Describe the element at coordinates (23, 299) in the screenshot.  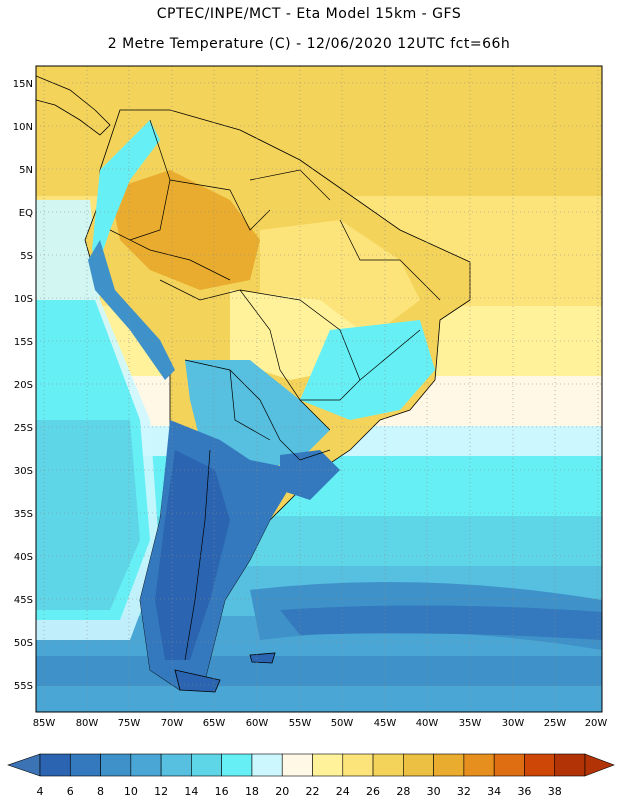
I see `lat-label: 10S` at that location.